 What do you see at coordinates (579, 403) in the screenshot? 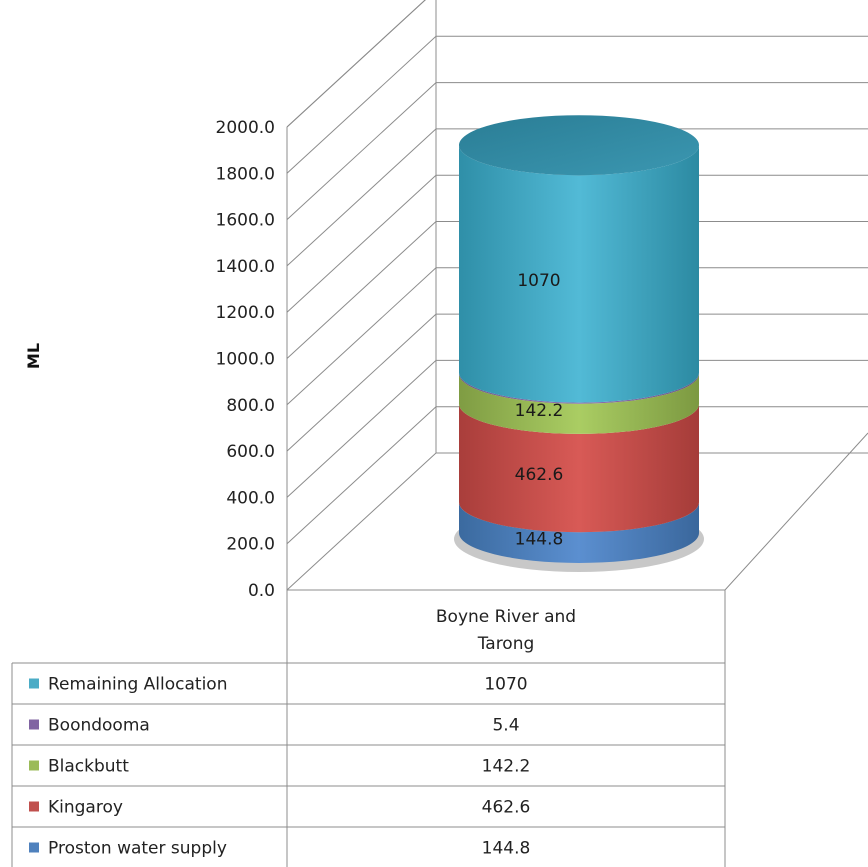
I see `cylinder-segment-blackbutt` at bounding box center [579, 403].